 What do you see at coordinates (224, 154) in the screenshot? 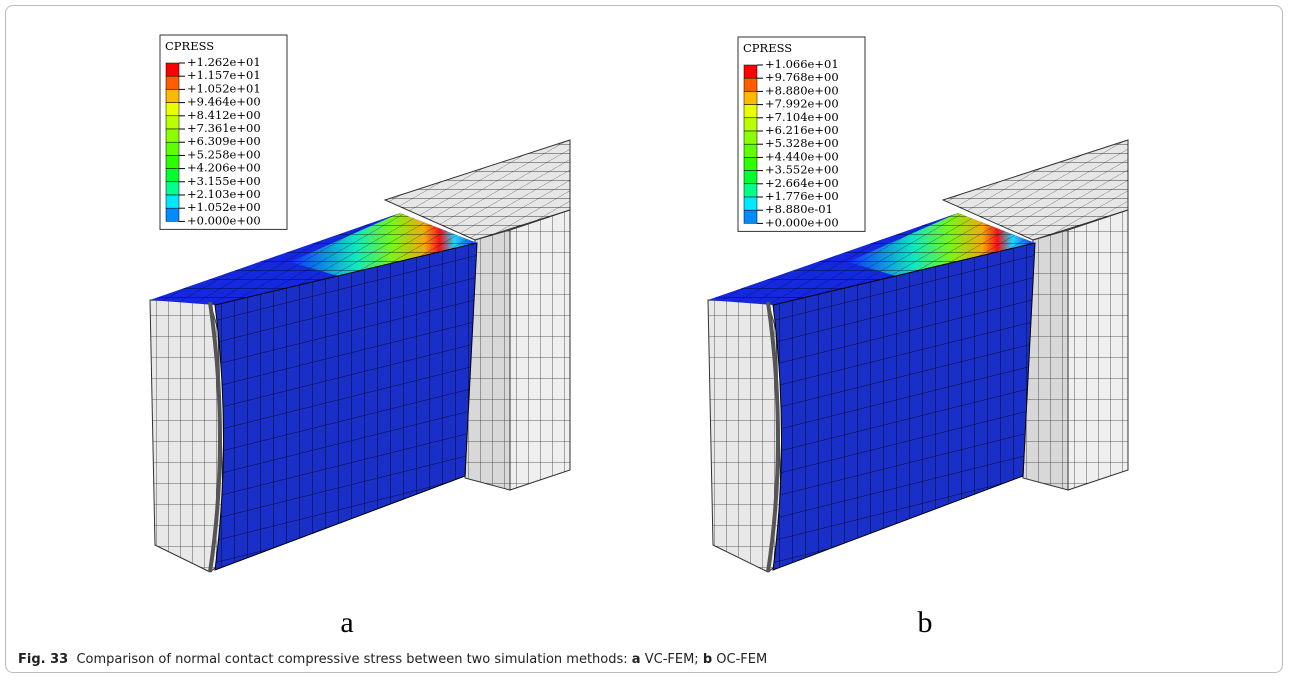
I see `legend-label: +5.258e+00` at bounding box center [224, 154].